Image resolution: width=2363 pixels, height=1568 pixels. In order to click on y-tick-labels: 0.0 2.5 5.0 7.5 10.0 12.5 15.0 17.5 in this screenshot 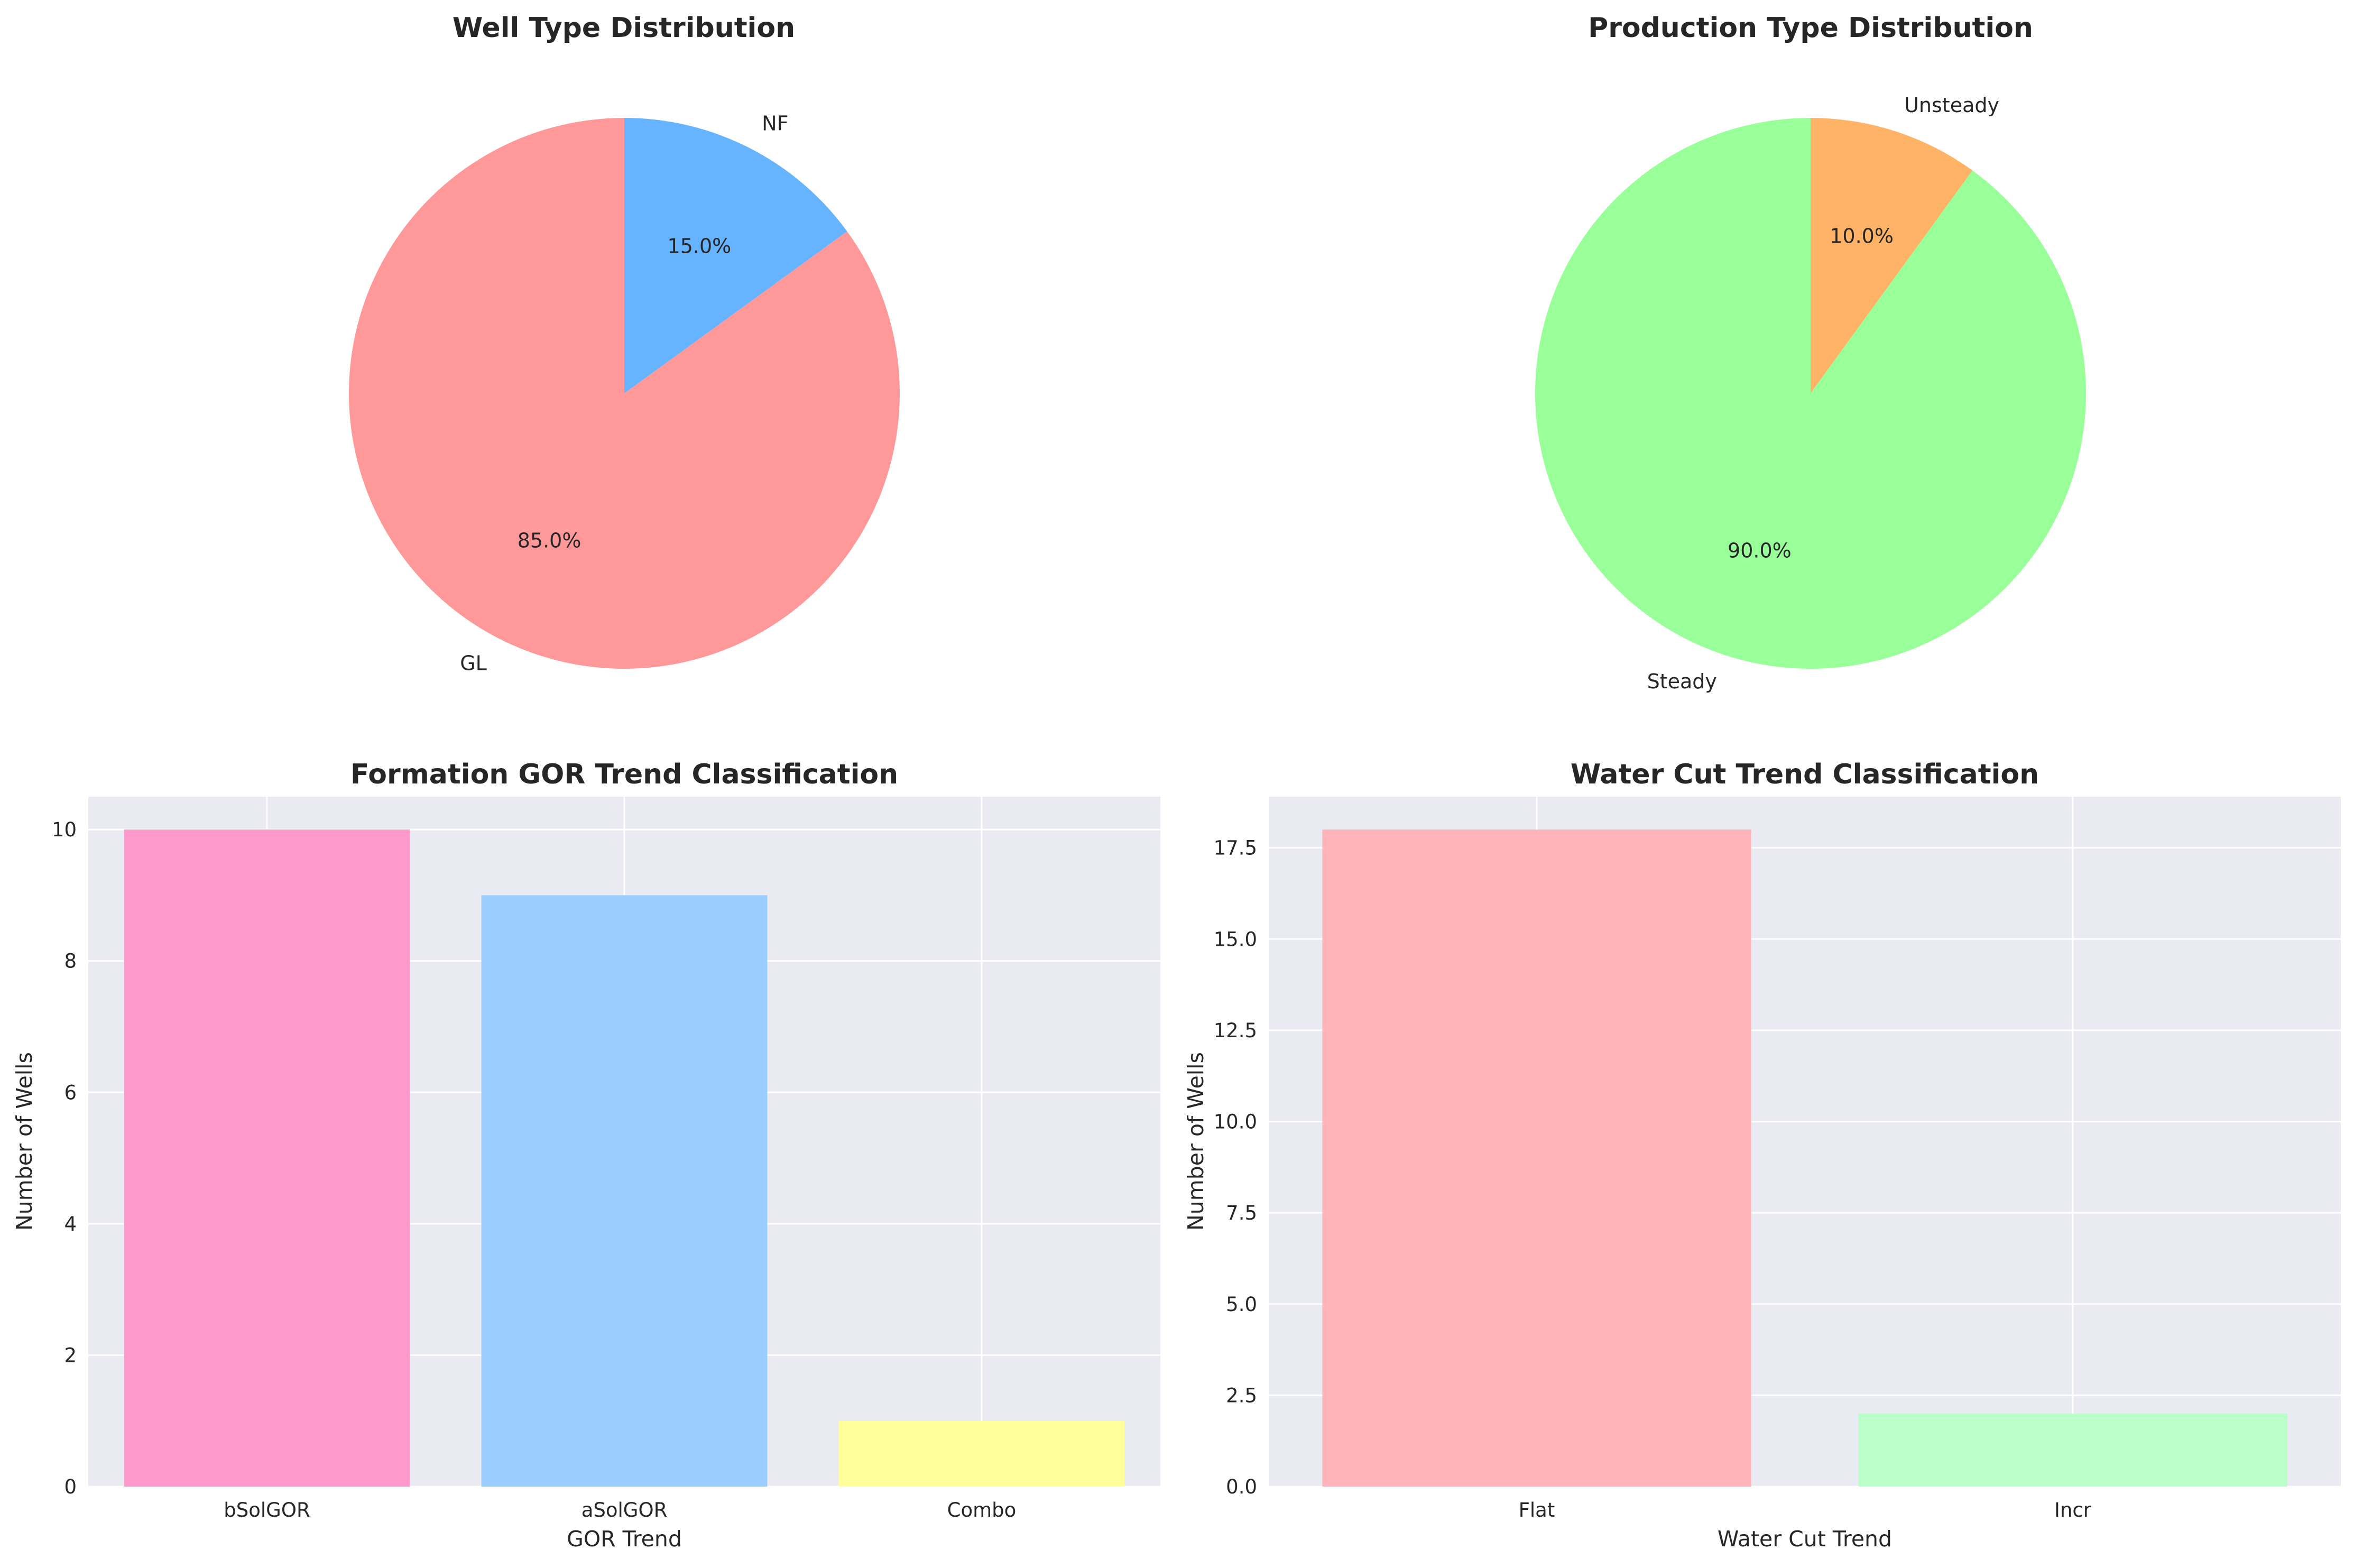, I will do `click(1235, 1167)`.